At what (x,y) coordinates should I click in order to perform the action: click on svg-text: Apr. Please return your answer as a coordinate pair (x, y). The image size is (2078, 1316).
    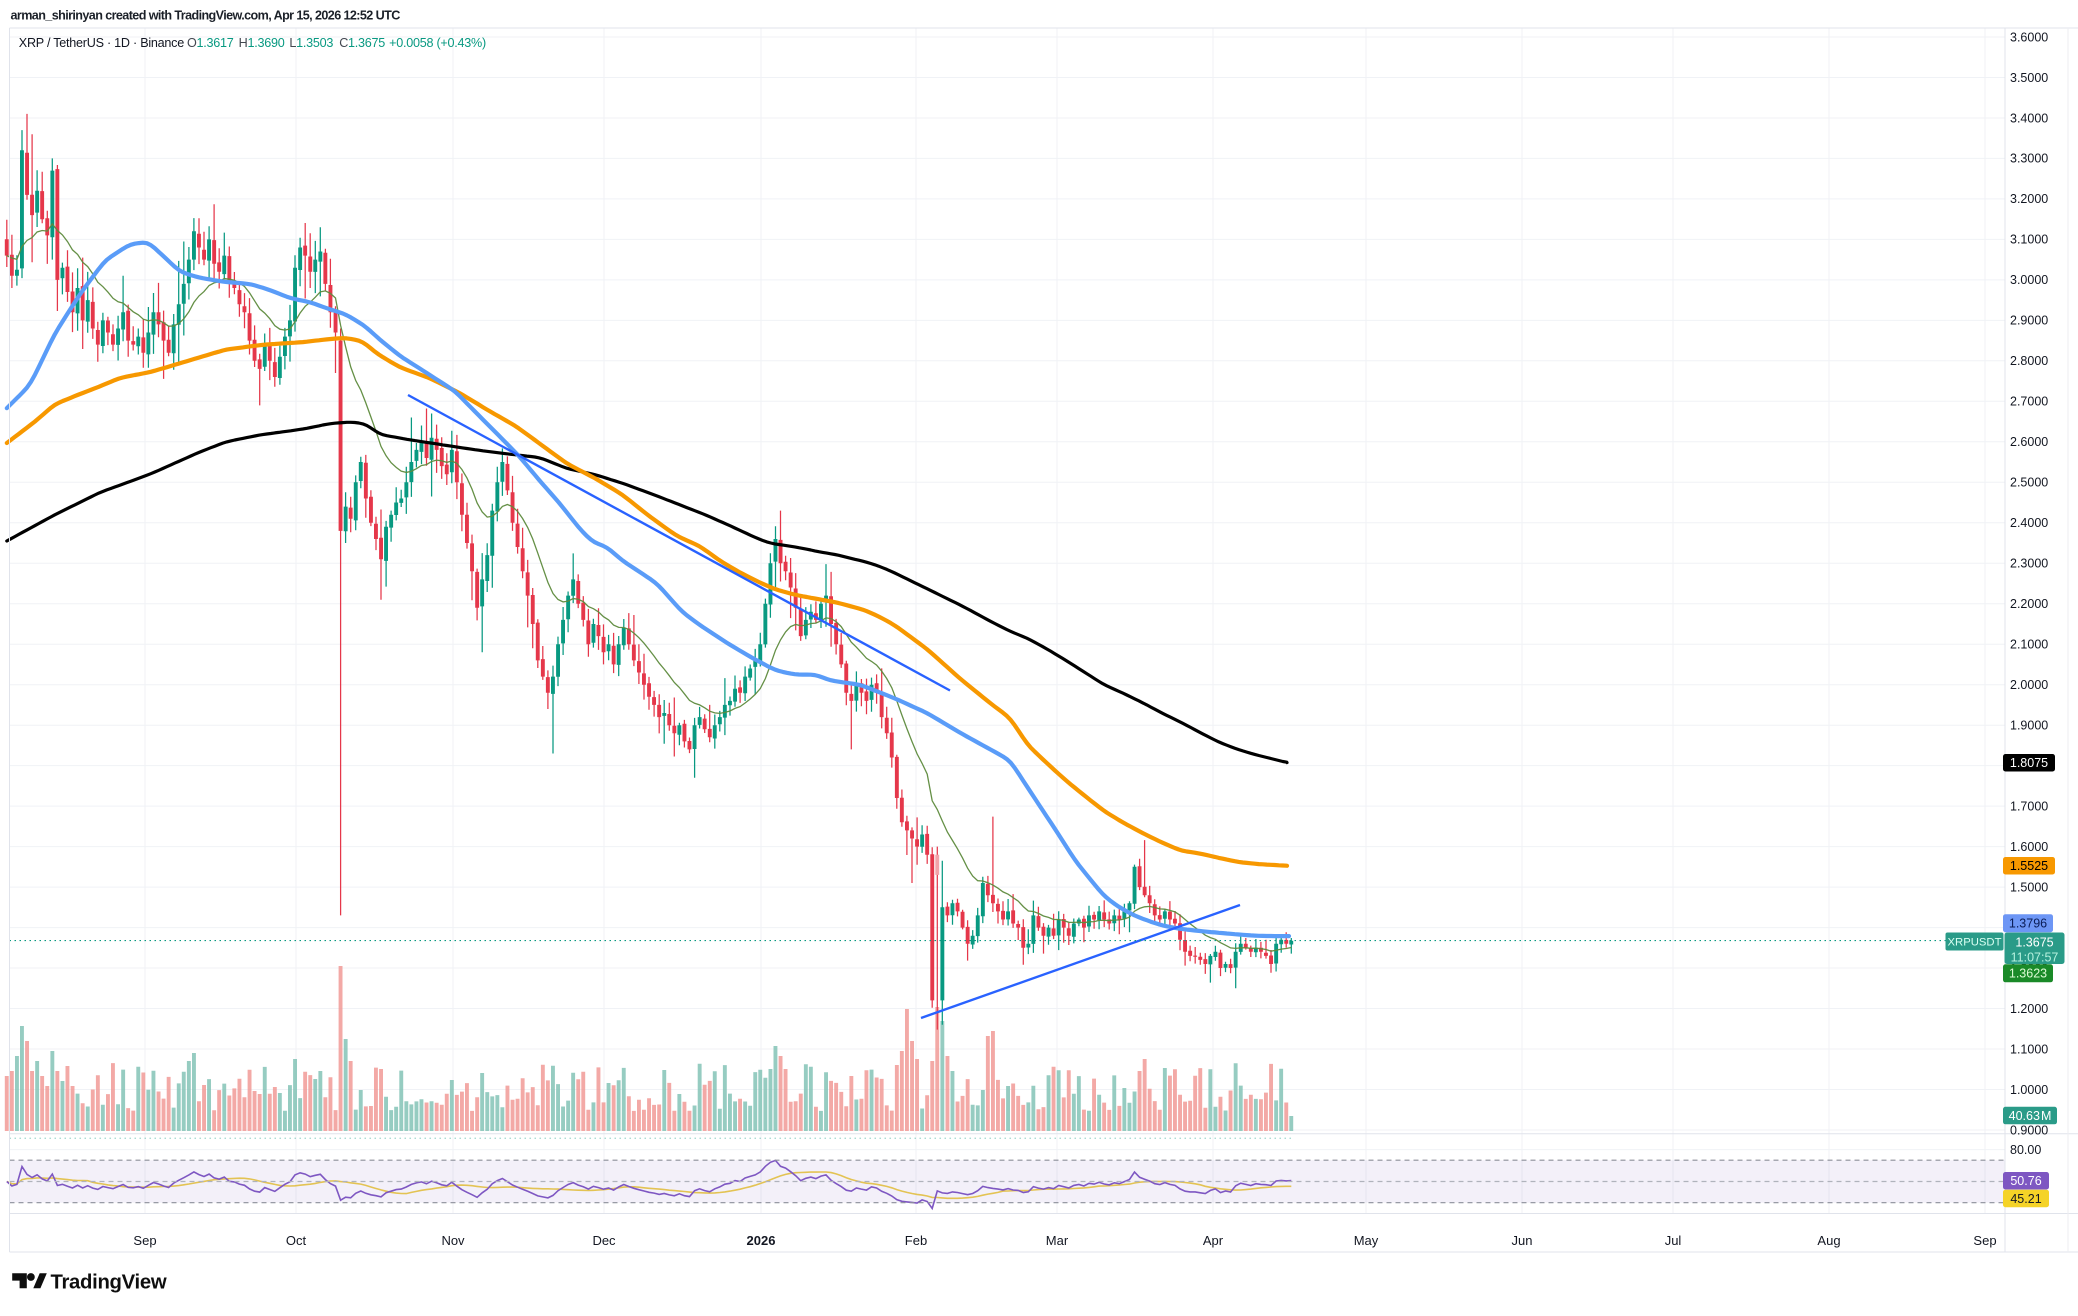
    Looking at the image, I should click on (1213, 1240).